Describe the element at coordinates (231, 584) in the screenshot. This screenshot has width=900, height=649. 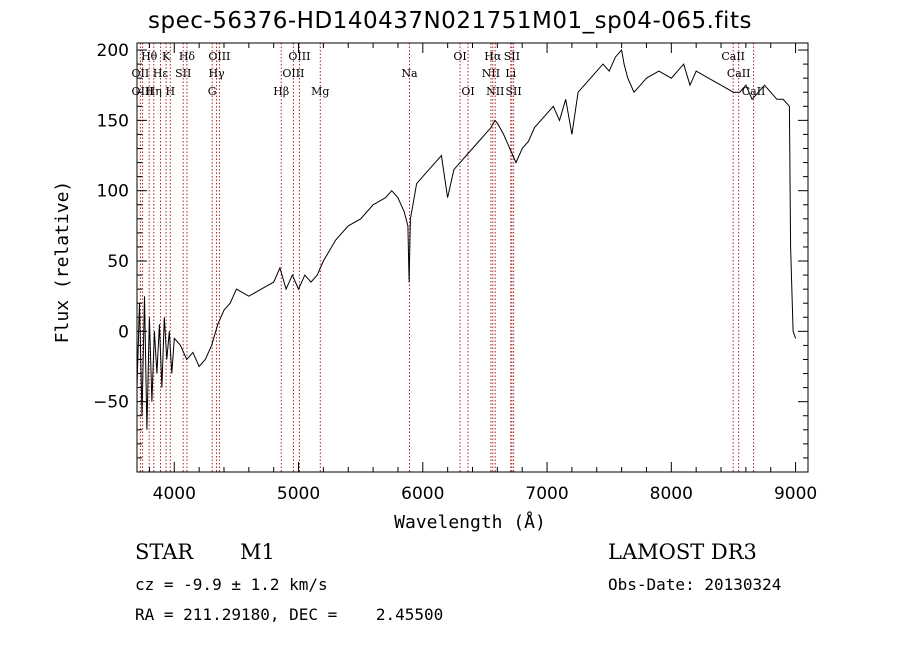
I see `redshift-line: cz = -9.9 ± 1.2 km/s` at that location.